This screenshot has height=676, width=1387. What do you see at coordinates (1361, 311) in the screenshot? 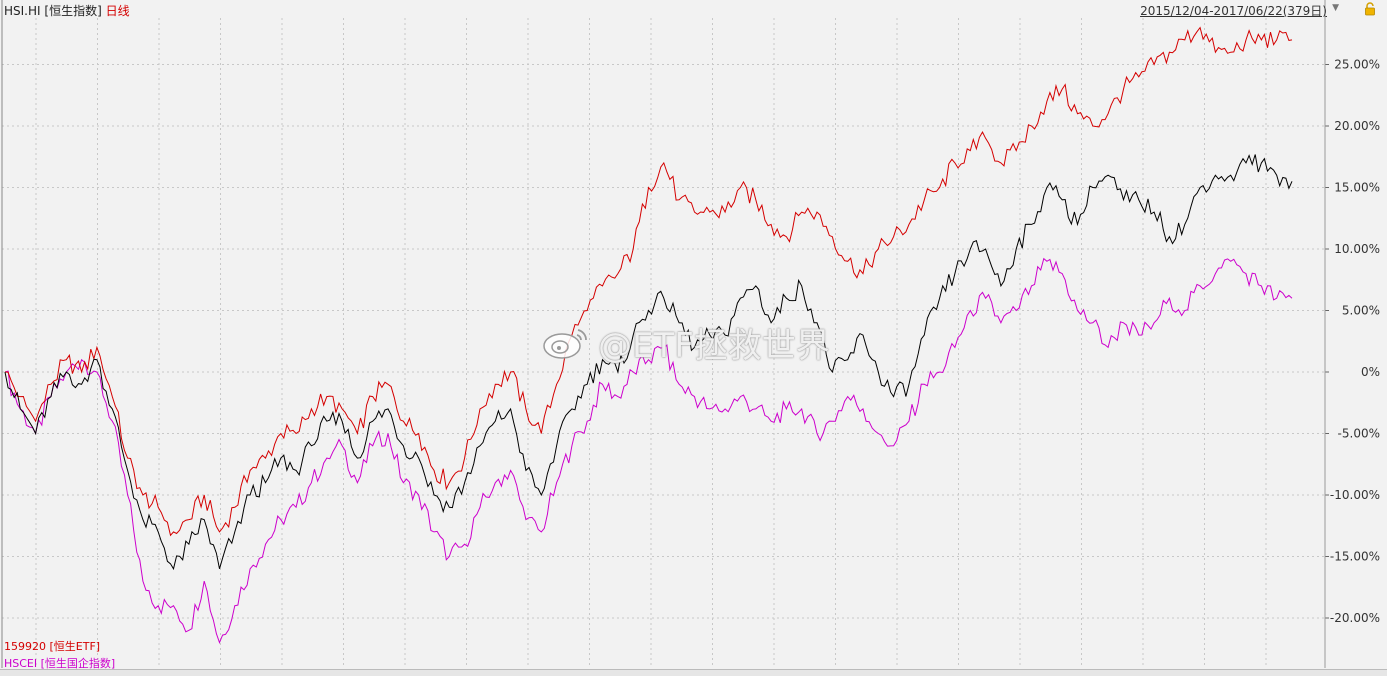
I see `y-tick-label: 5.00%` at bounding box center [1361, 311].